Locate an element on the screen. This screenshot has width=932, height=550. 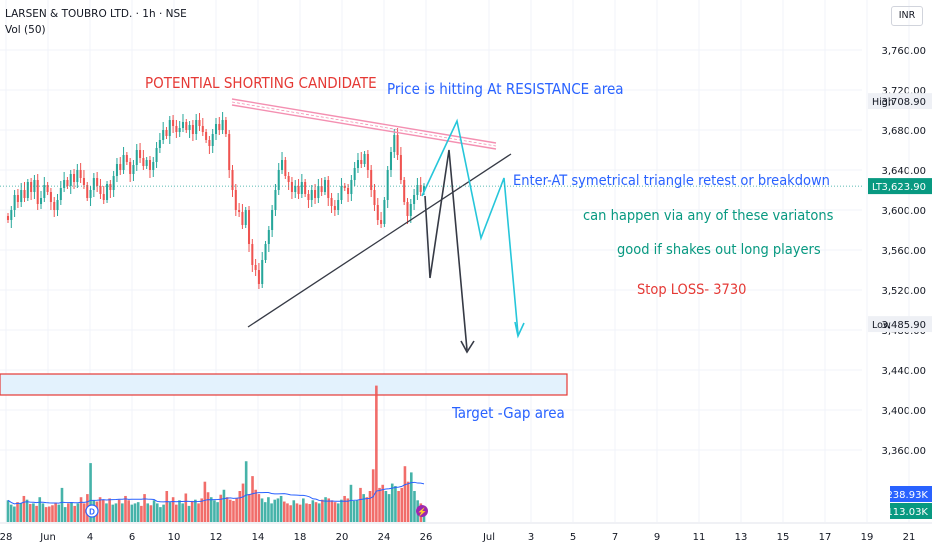
annotation-variations: can happen via any of these variatons is located at coordinates (708, 216).